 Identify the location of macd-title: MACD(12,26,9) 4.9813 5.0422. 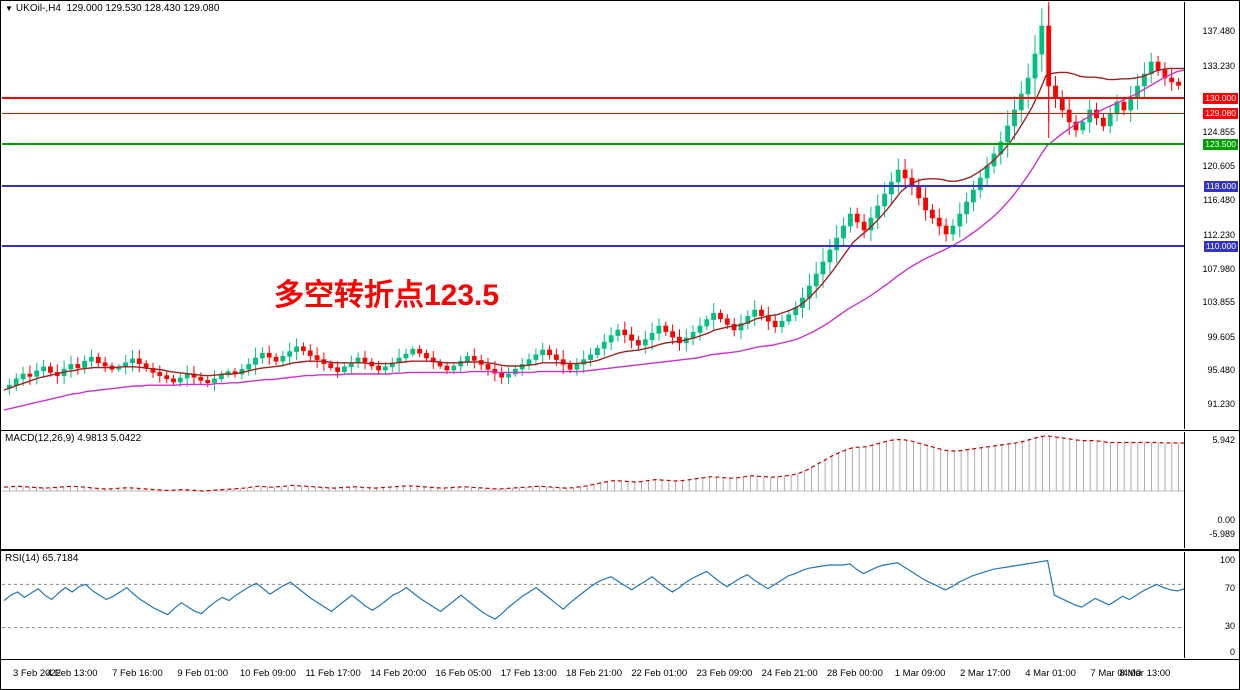
(73, 438).